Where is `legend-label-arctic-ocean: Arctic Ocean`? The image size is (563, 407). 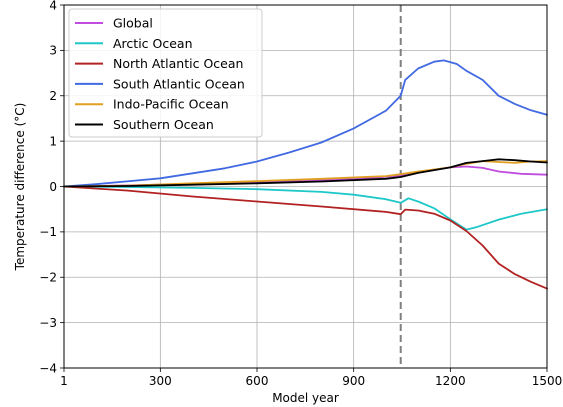
legend-label-arctic-ocean: Arctic Ocean is located at coordinates (153, 43).